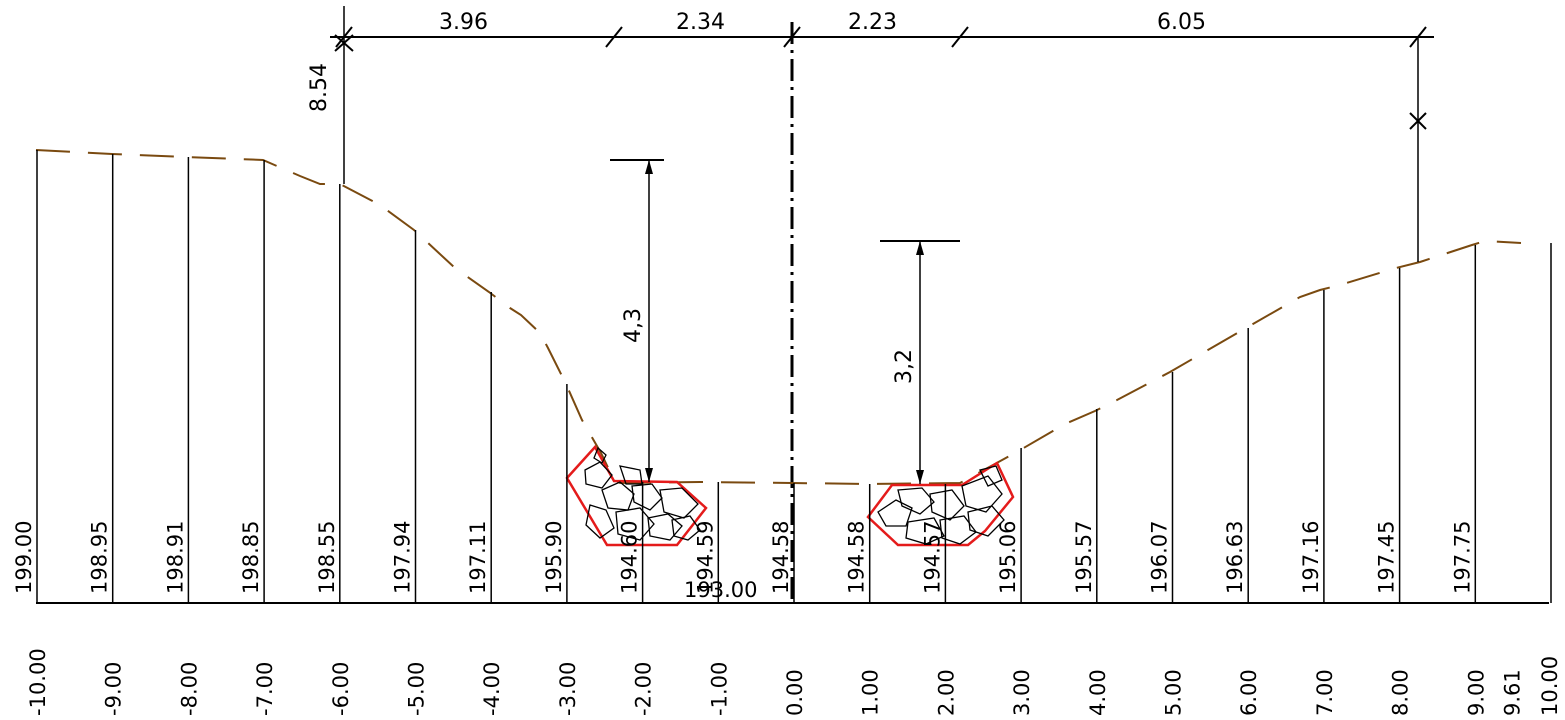 This screenshot has width=1565, height=720. Describe the element at coordinates (265, 689) in the screenshot. I see `station-label: -7.00` at that location.